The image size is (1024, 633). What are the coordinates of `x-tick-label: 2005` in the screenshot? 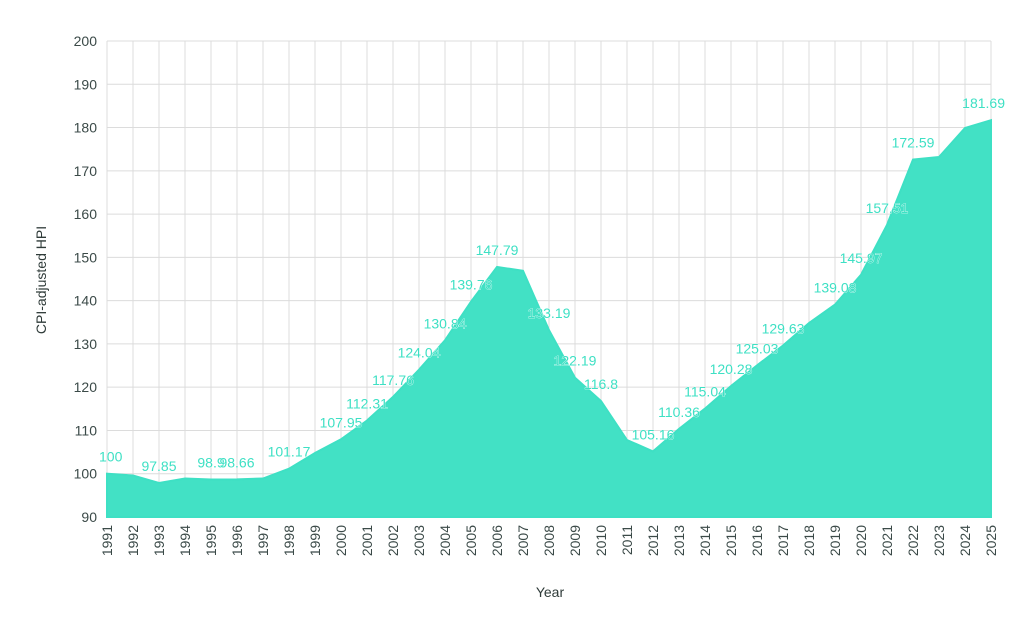 It's located at (471, 540).